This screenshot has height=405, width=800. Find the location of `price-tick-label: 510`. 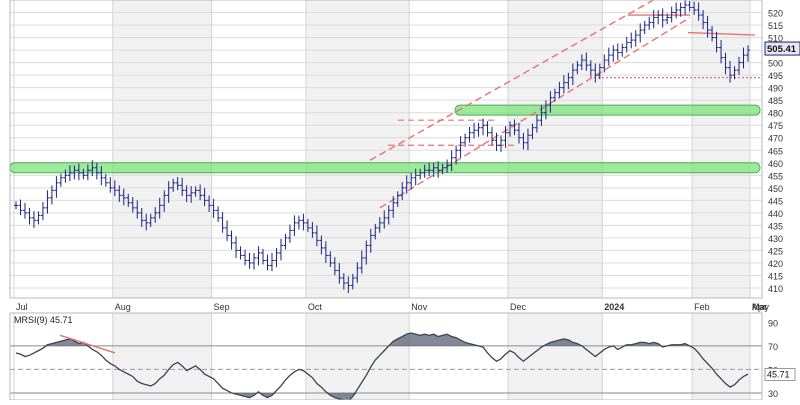

price-tick-label: 510 is located at coordinates (775, 39).